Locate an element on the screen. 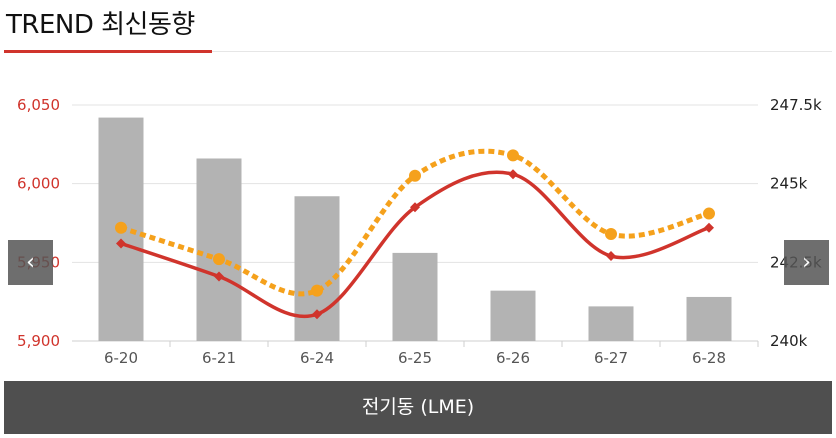 Image resolution: width=836 pixels, height=438 pixels. title-underline is located at coordinates (108, 51).